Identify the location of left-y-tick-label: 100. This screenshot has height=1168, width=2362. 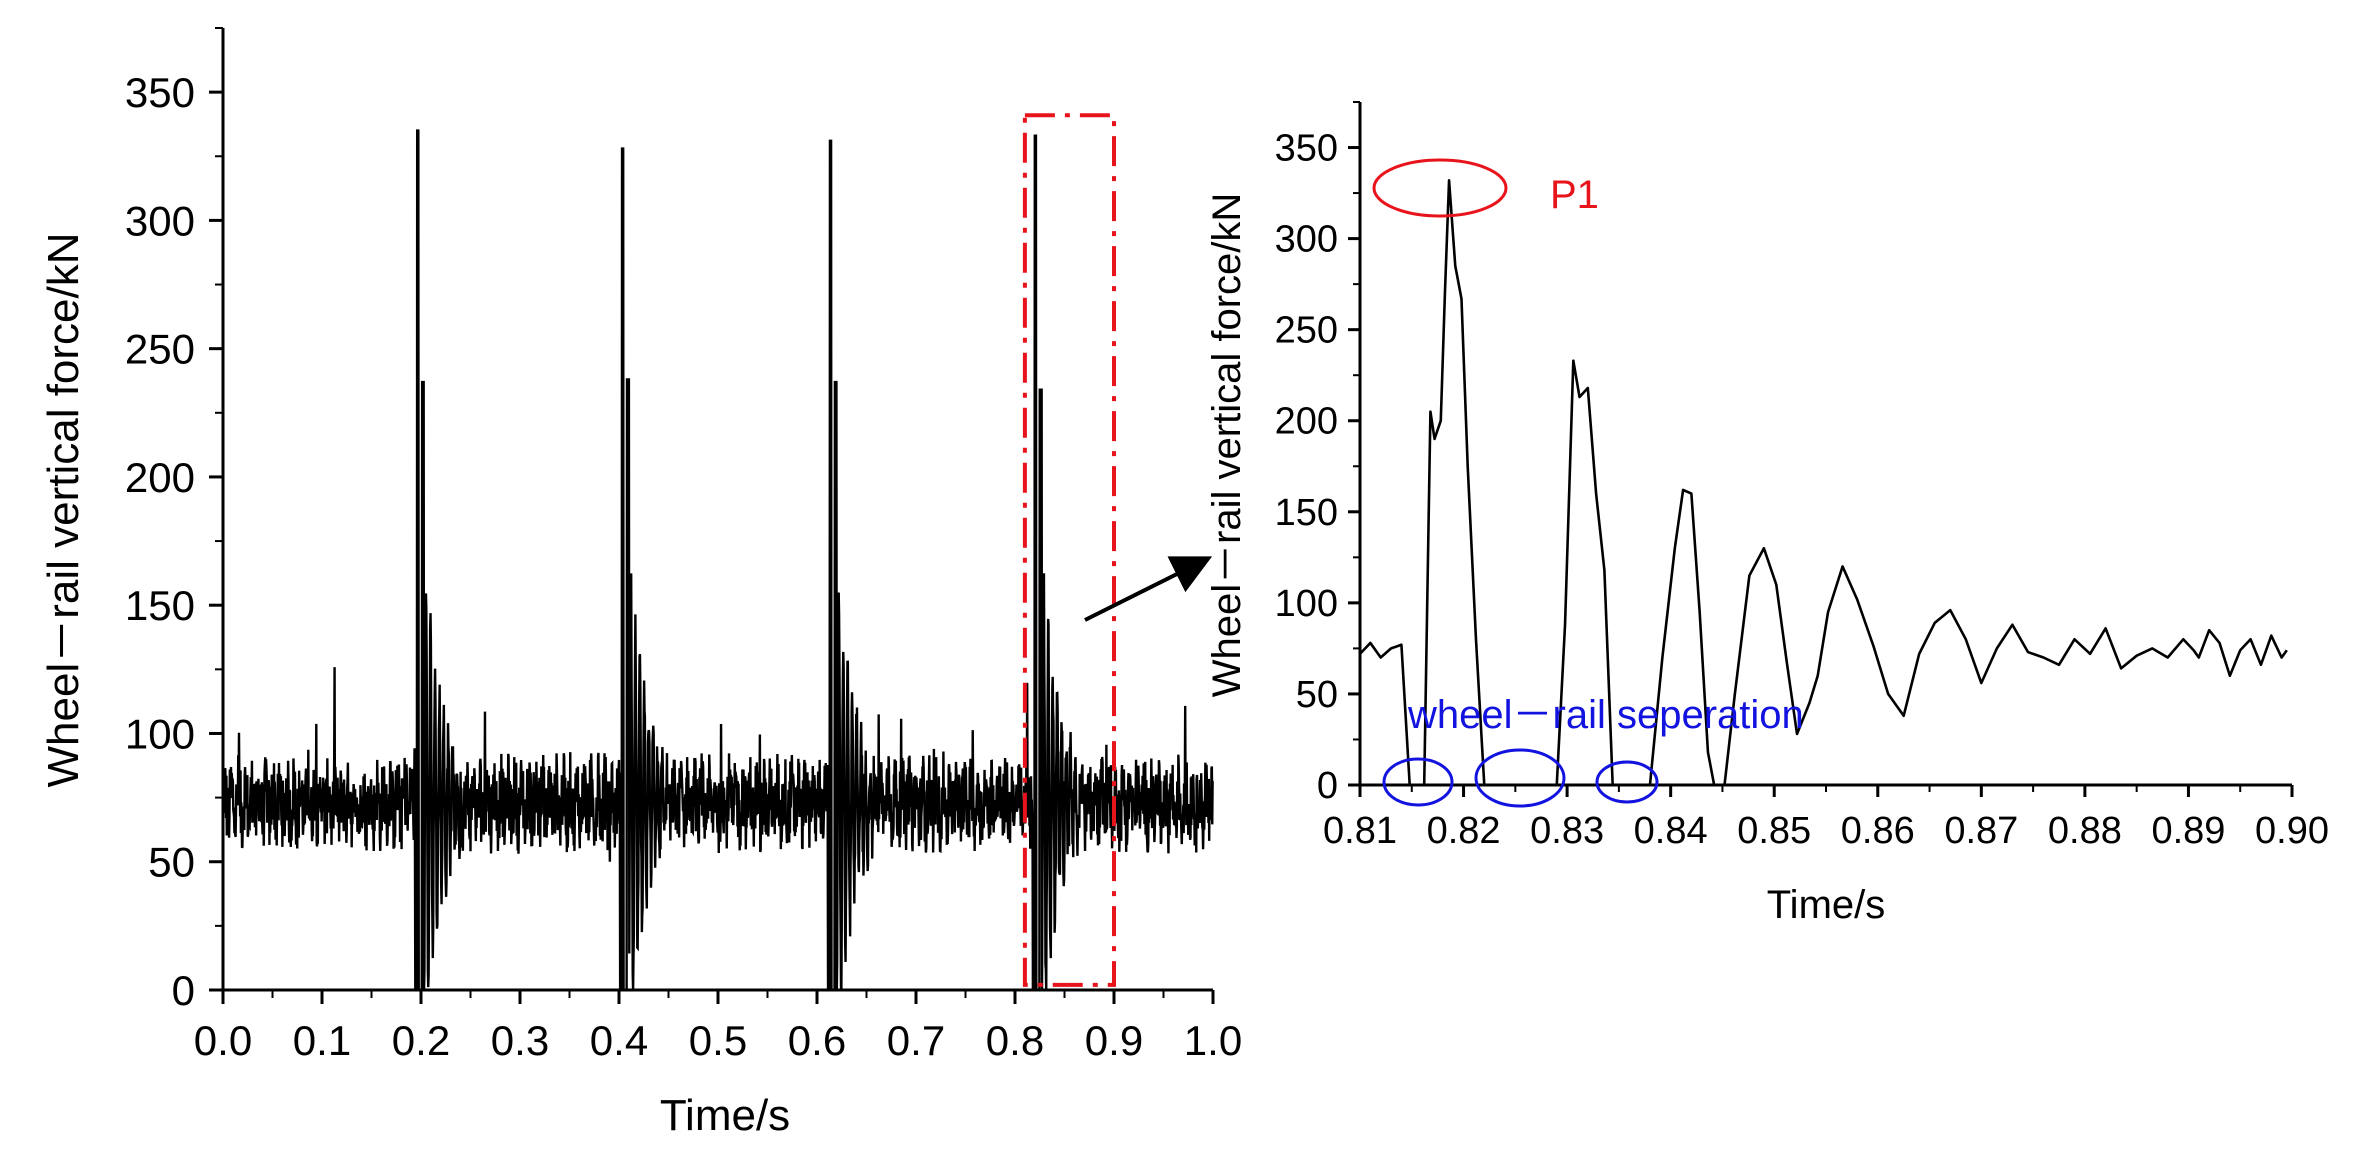
(160, 733).